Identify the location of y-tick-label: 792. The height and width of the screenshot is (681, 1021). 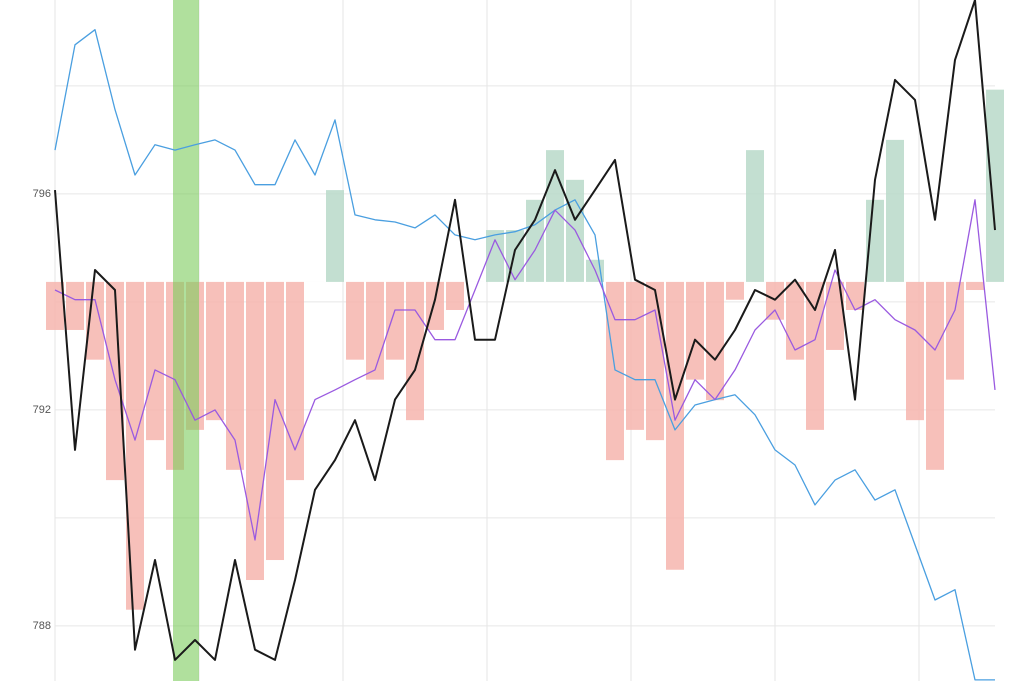
(42, 410).